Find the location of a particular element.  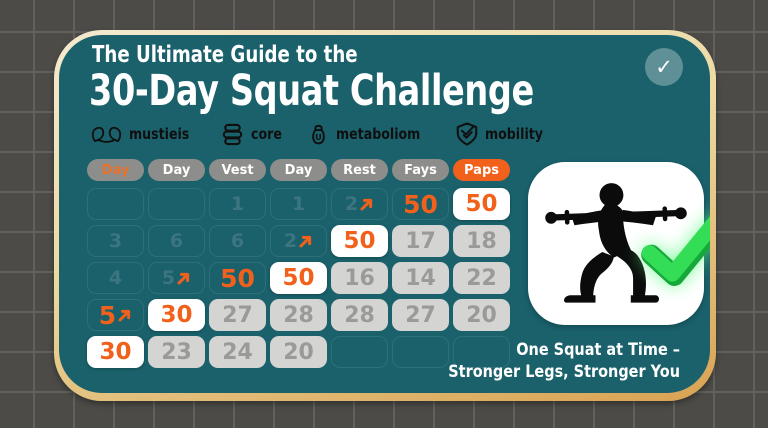

feature-label: metaboliom is located at coordinates (377, 134).